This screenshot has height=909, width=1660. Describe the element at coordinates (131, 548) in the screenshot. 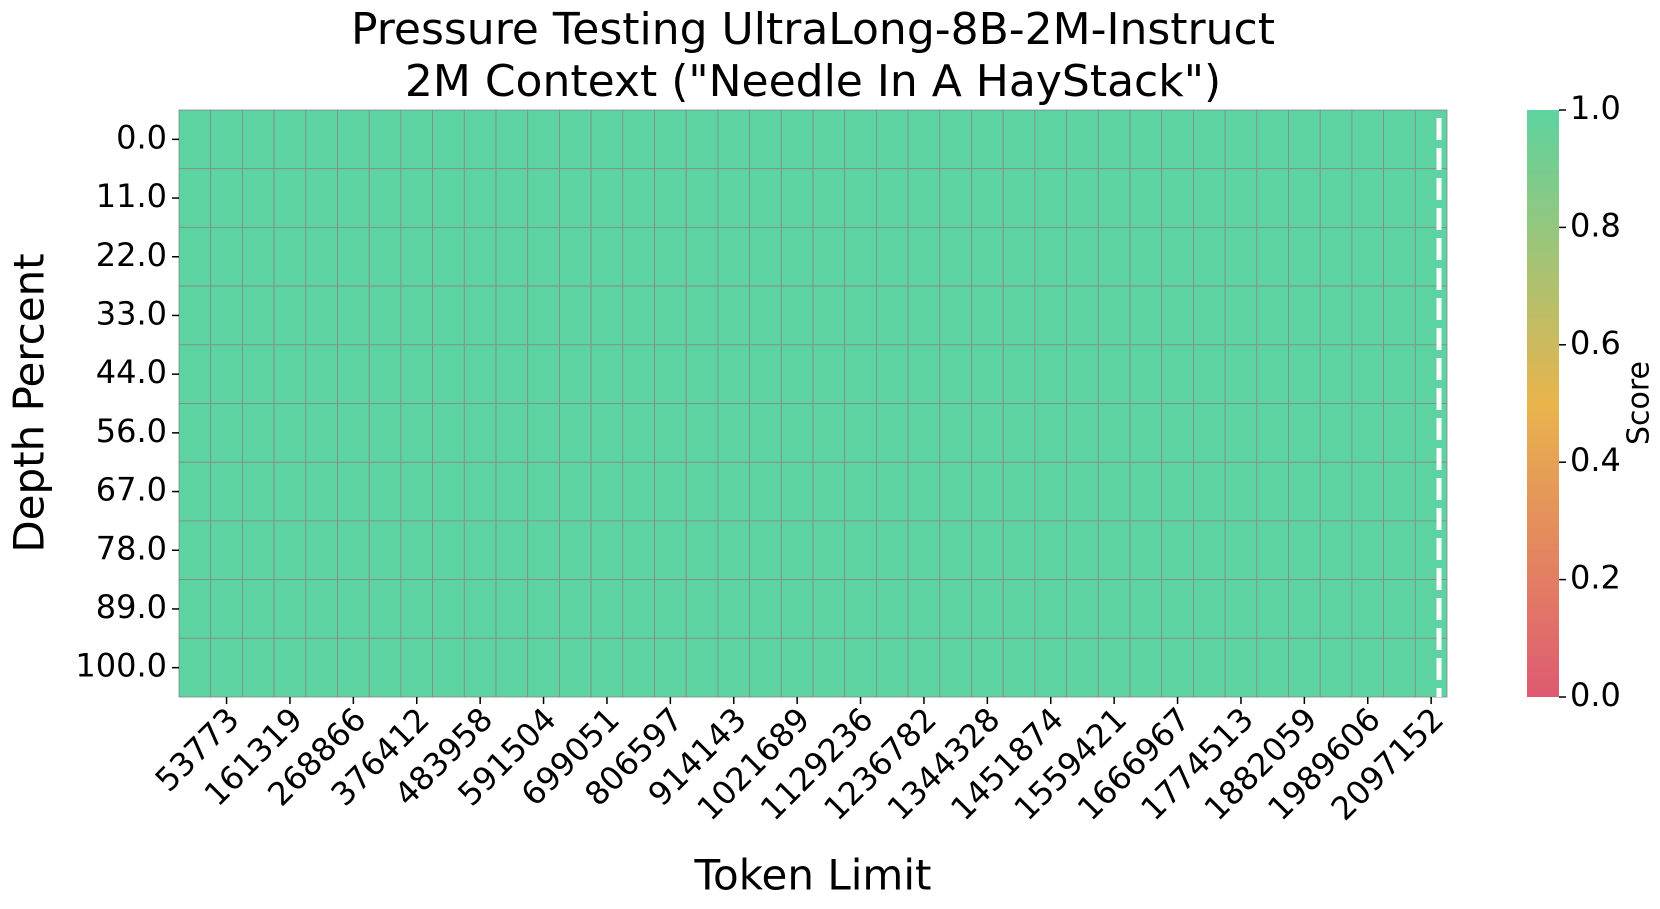

I see `y-tick-label: 78.0` at that location.